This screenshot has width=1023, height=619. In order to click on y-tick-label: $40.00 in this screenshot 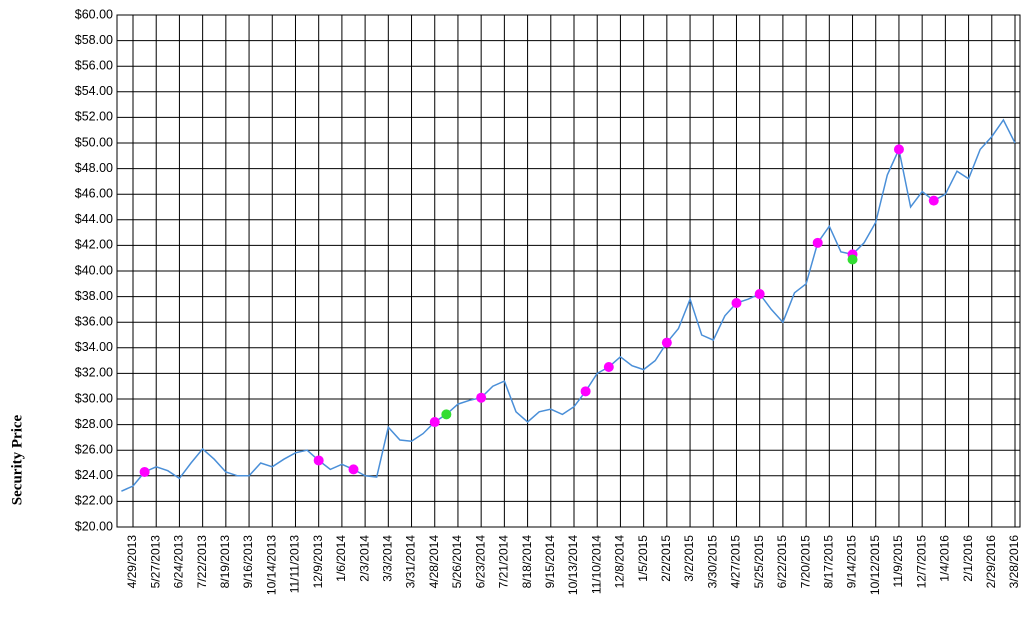, I will do `click(94, 270)`.